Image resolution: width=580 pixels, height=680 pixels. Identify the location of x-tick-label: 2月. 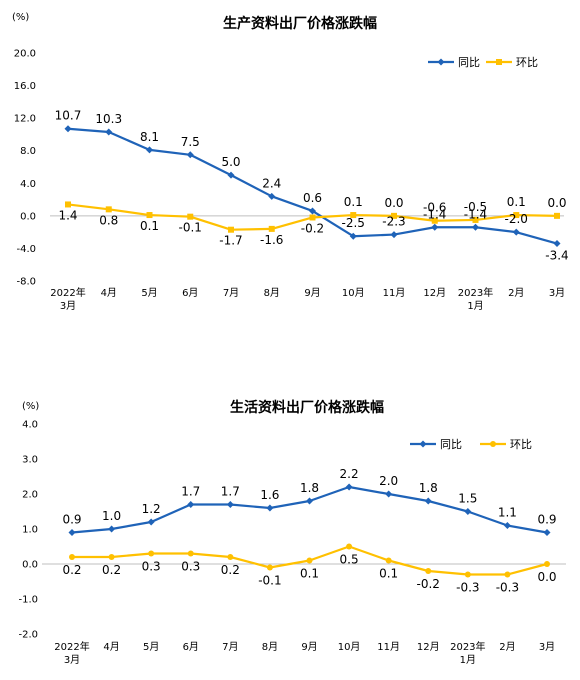
(507, 647).